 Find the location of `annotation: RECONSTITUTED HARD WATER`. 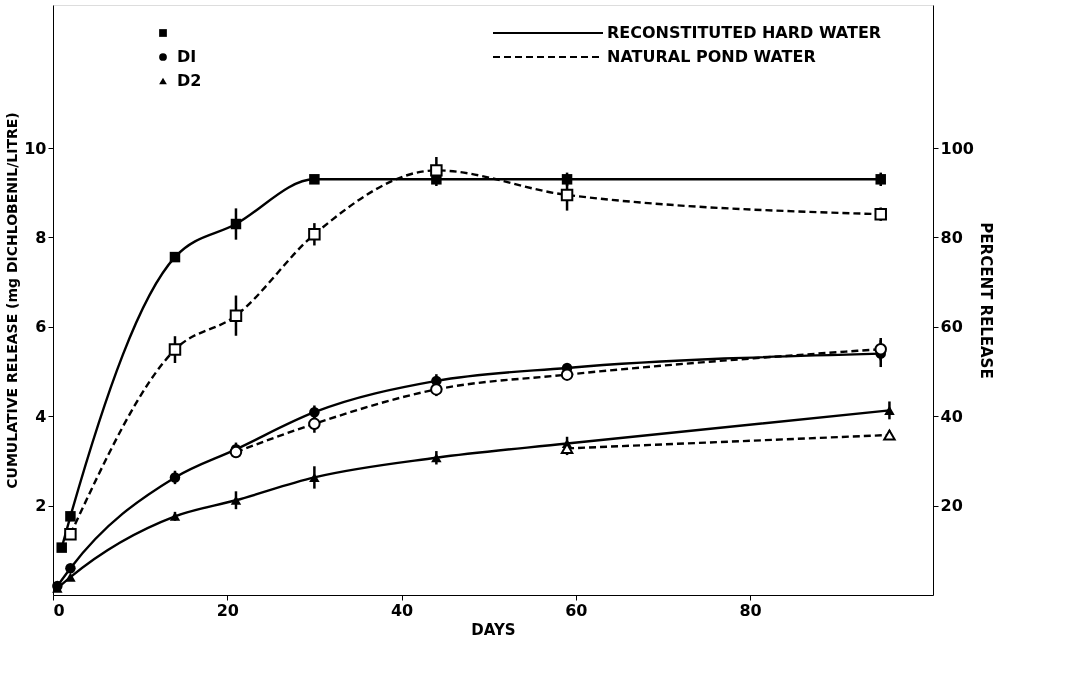

annotation: RECONSTITUTED HARD WATER is located at coordinates (744, 32).